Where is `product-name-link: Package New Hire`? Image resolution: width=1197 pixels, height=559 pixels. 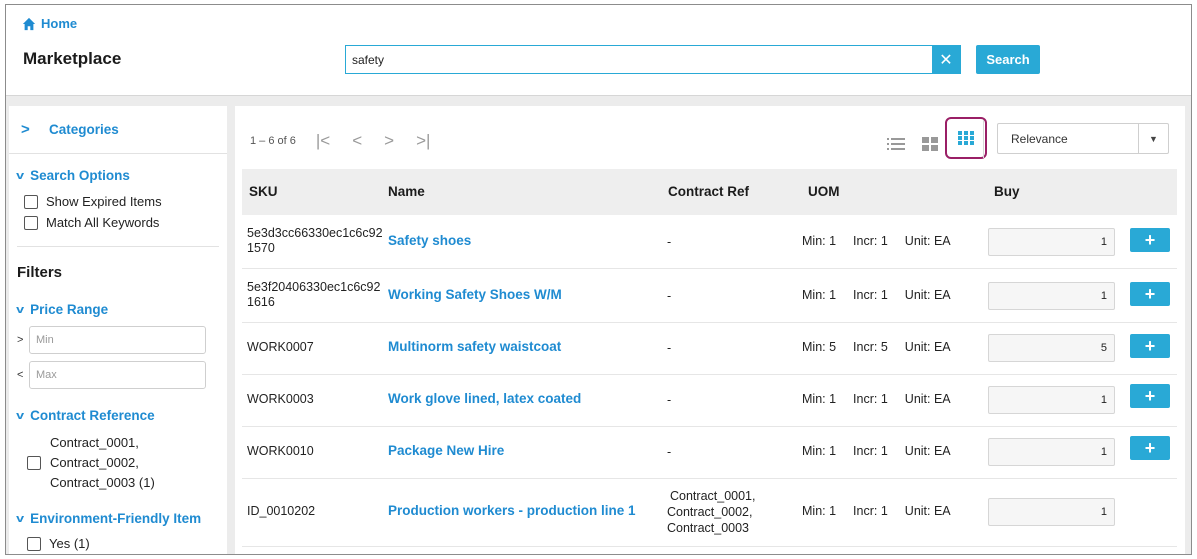 product-name-link: Package New Hire is located at coordinates (446, 450).